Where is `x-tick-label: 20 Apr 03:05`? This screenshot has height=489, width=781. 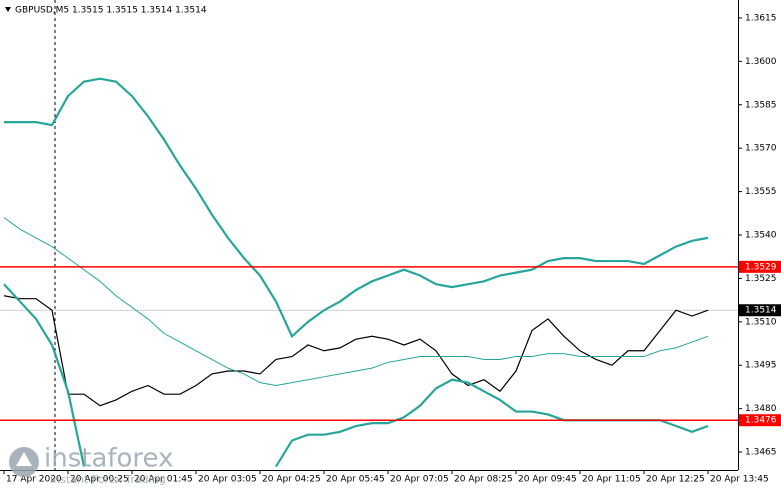 x-tick-label: 20 Apr 03:05 is located at coordinates (227, 480).